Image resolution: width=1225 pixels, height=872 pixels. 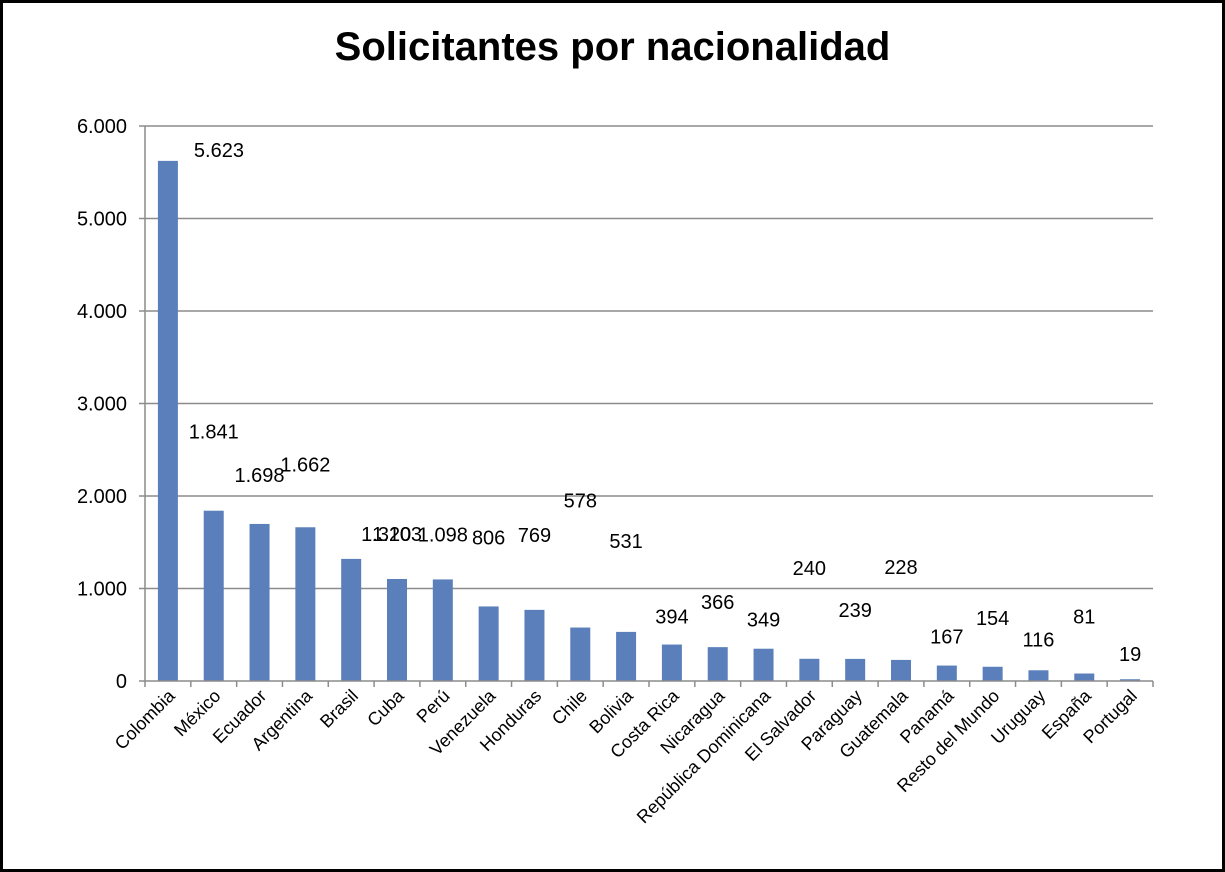 What do you see at coordinates (569, 707) in the screenshot?
I see `category-label: Chile` at bounding box center [569, 707].